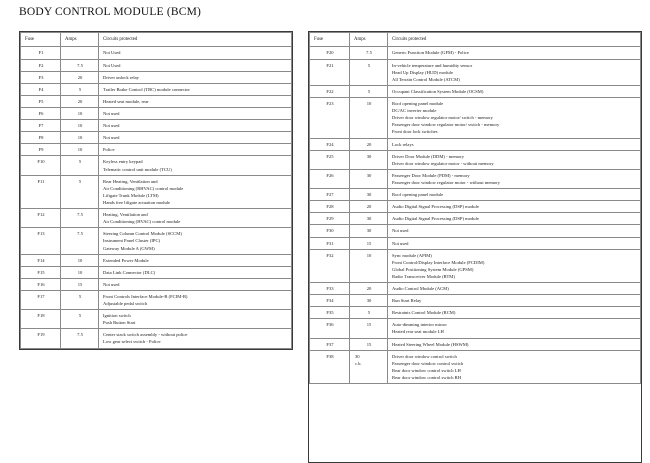 This screenshot has height=463, width=650. I want to click on fuse-id-cell: F17, so click(40, 300).